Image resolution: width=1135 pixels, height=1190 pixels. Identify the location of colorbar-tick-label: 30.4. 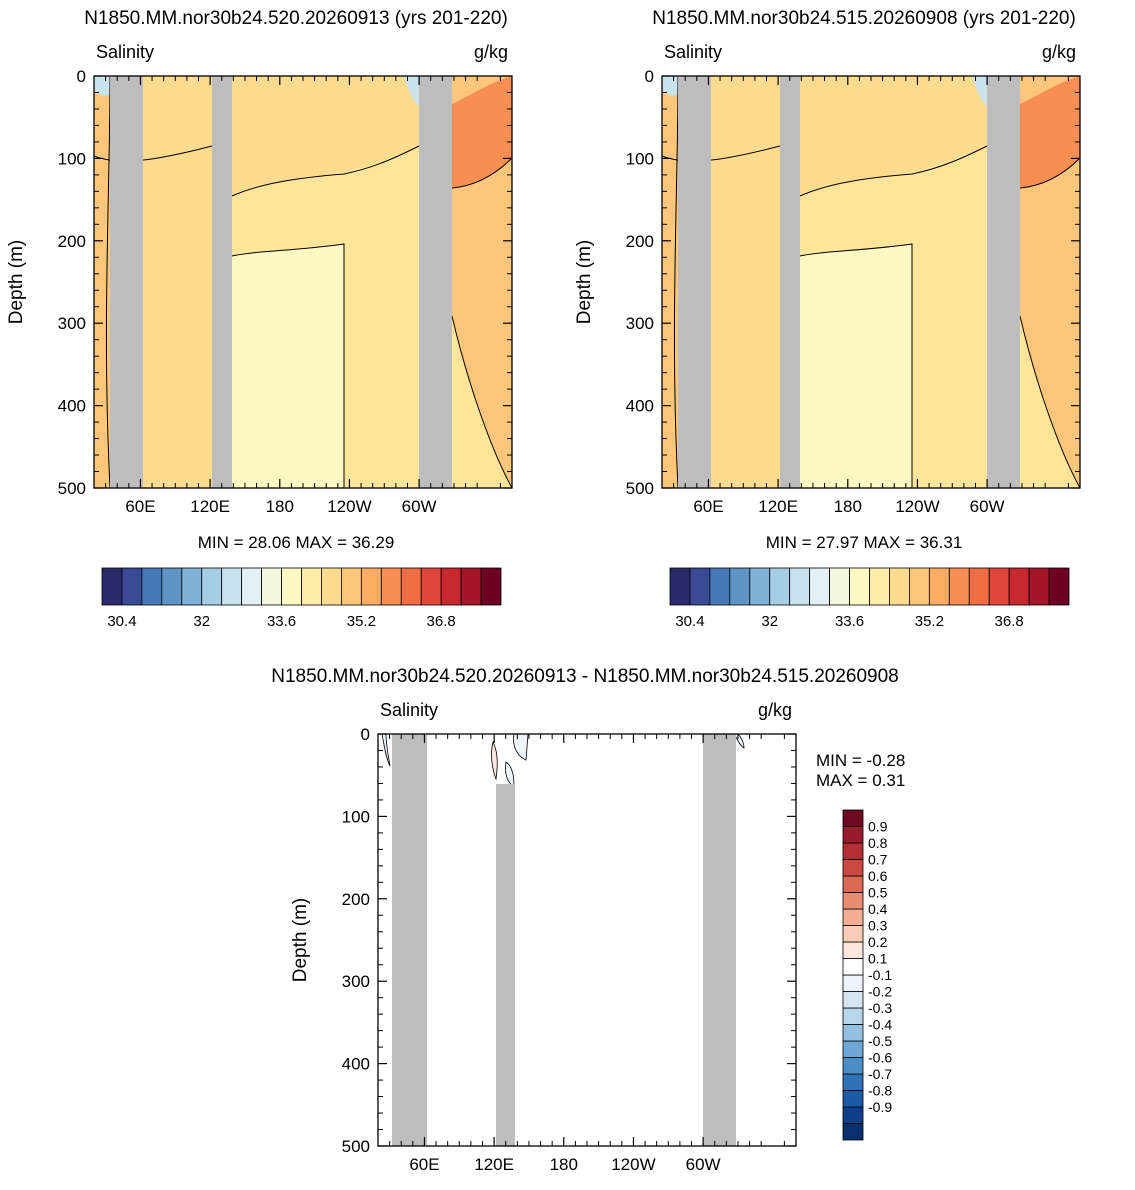
(689, 621).